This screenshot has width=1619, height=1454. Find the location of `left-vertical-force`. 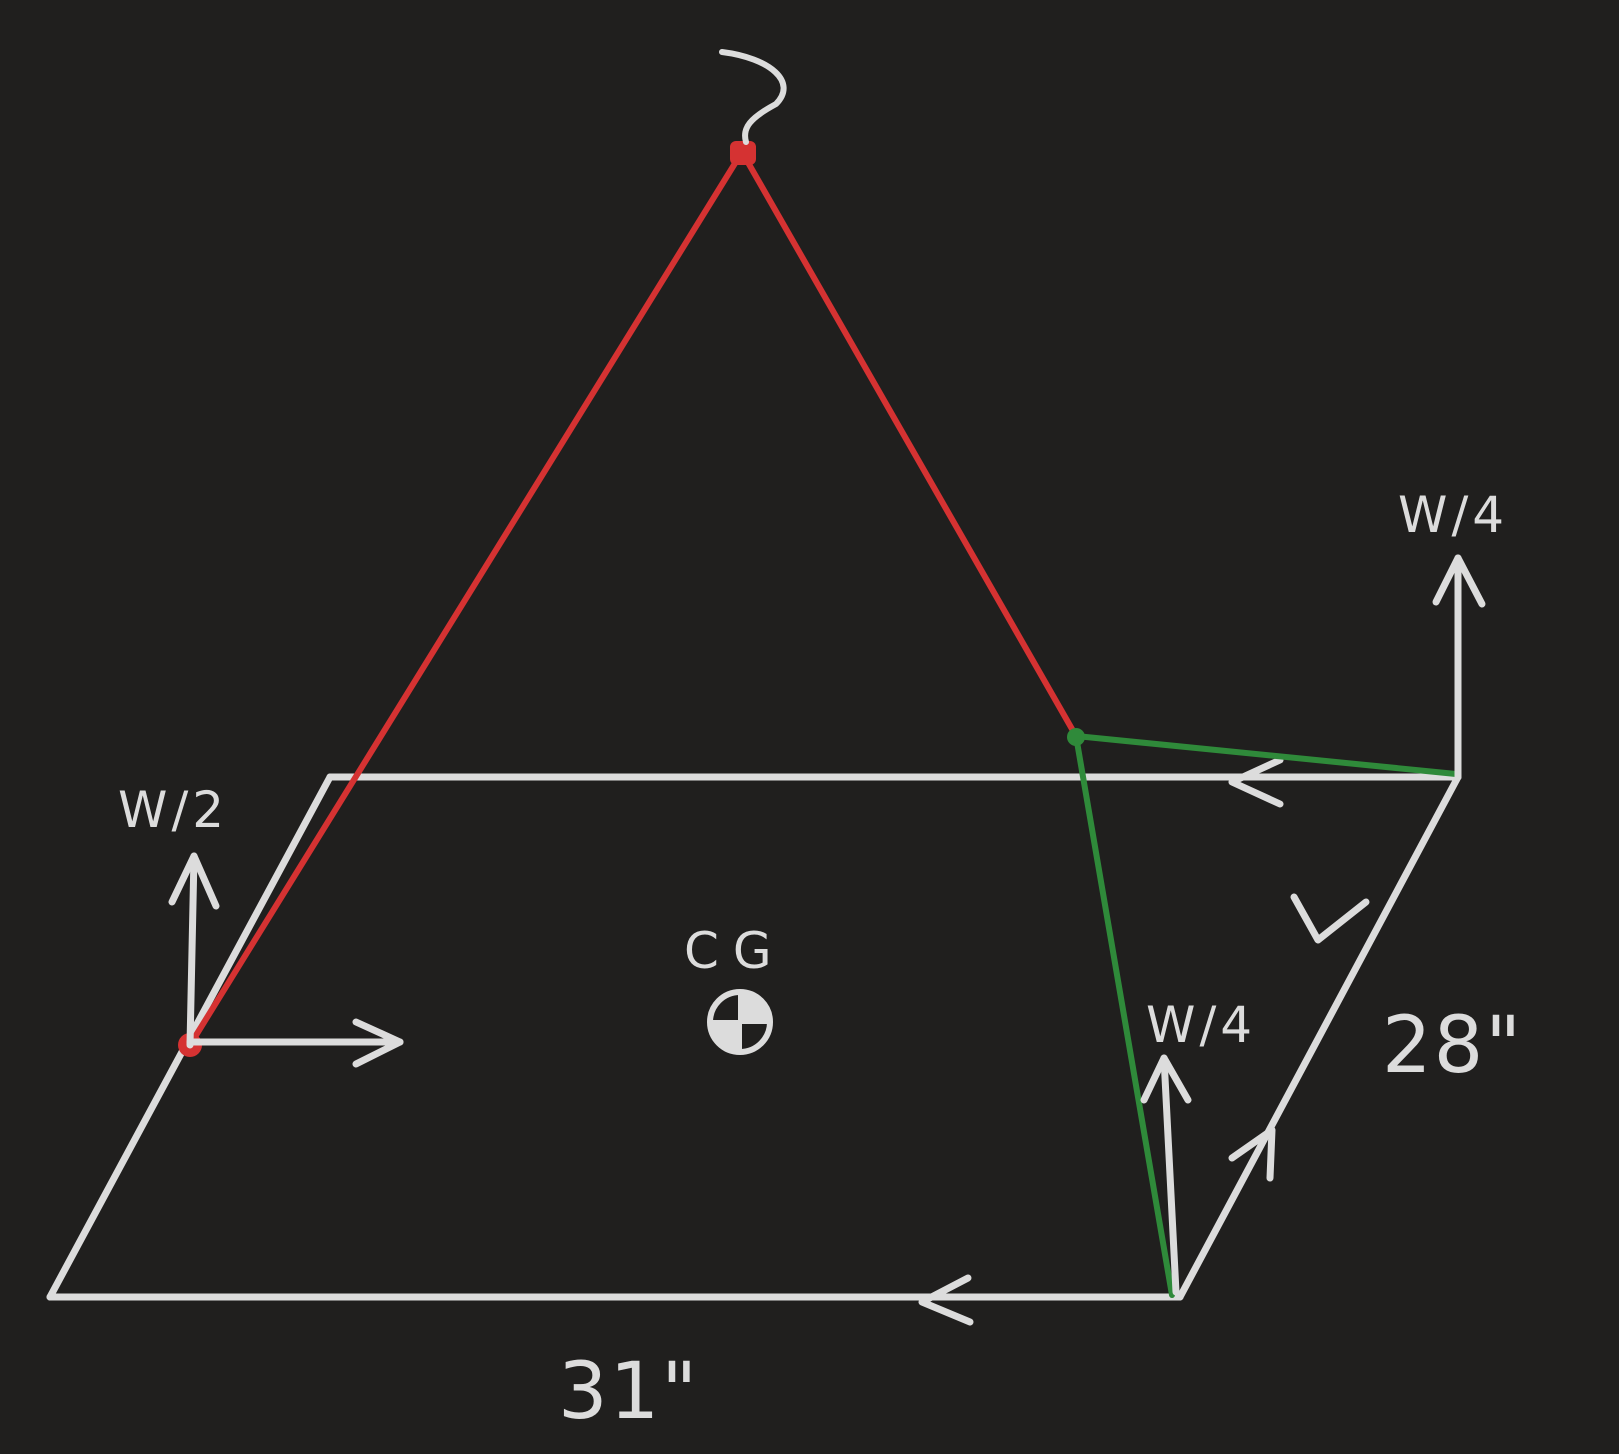

left-vertical-force is located at coordinates (192, 950).